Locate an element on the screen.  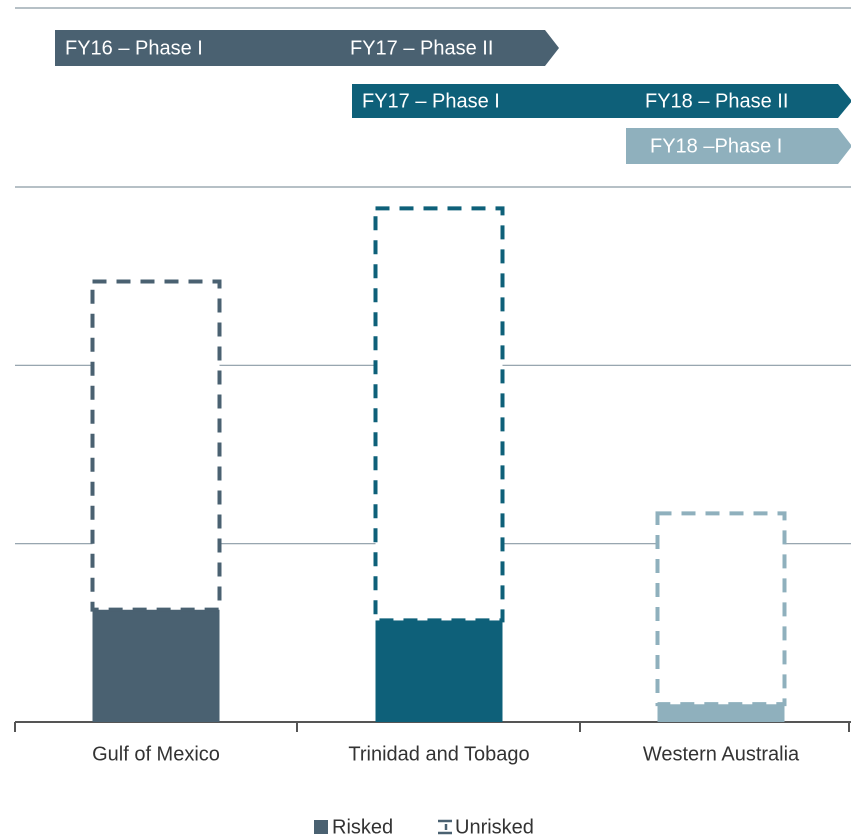
phase-label: FY16 – Phase I is located at coordinates (134, 48).